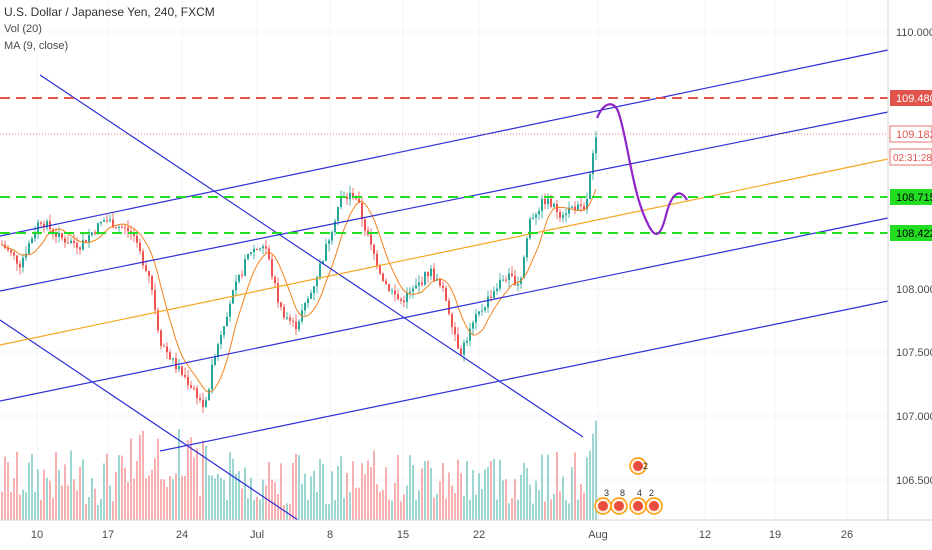  I want to click on price-label-109480: 109.480, so click(911, 98).